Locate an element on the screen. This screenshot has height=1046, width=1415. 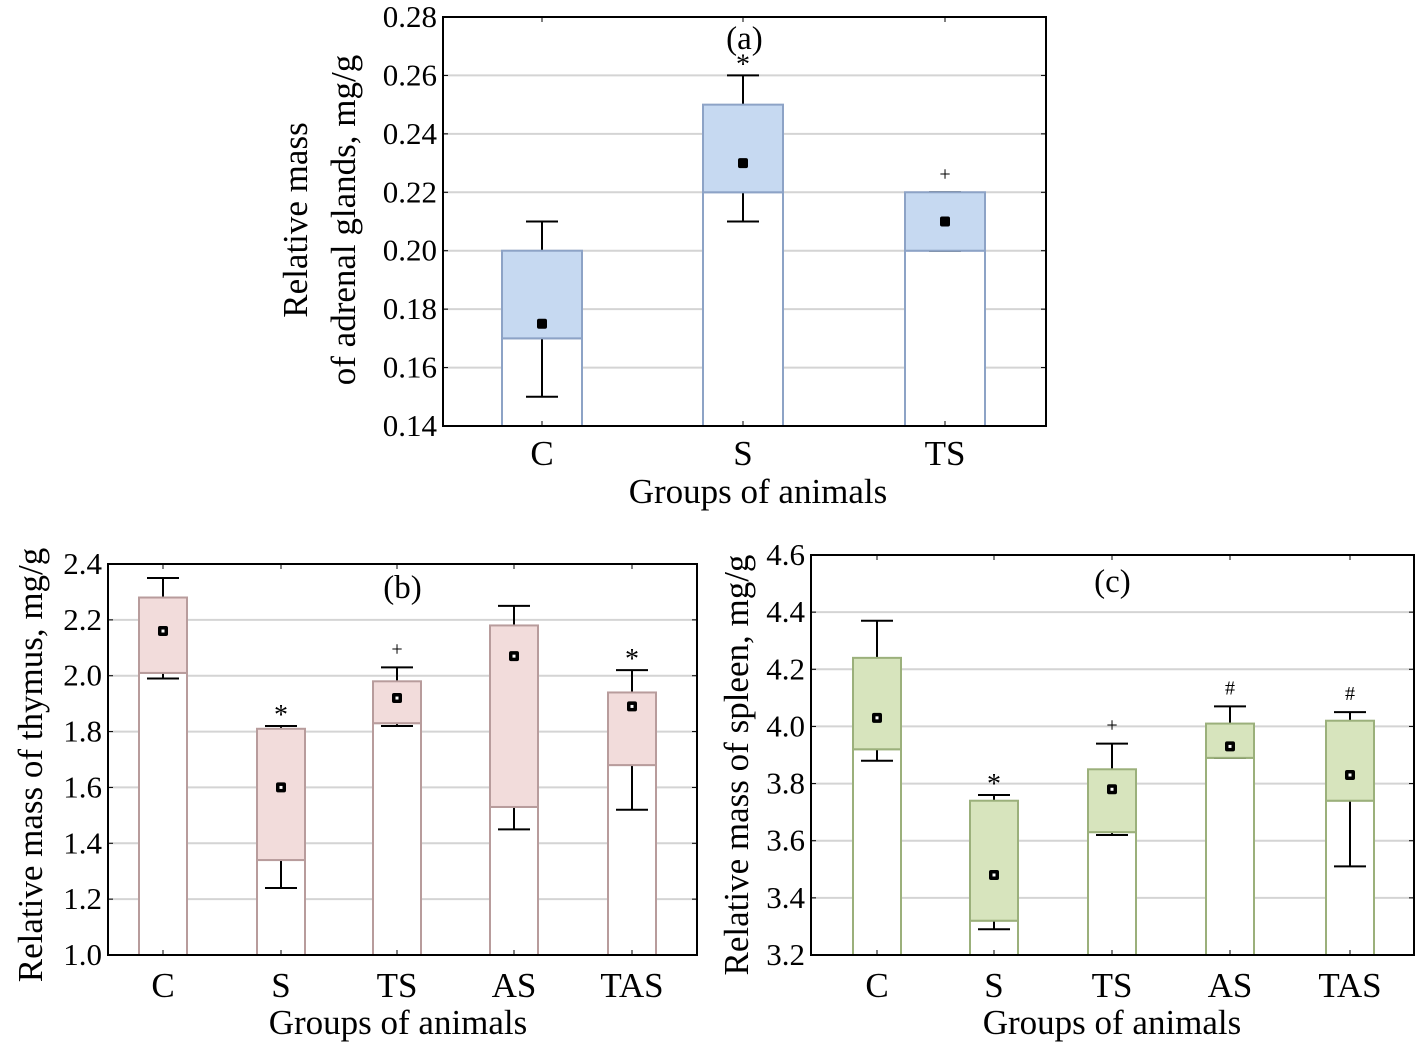
panel-label: (c) is located at coordinates (1112, 582).